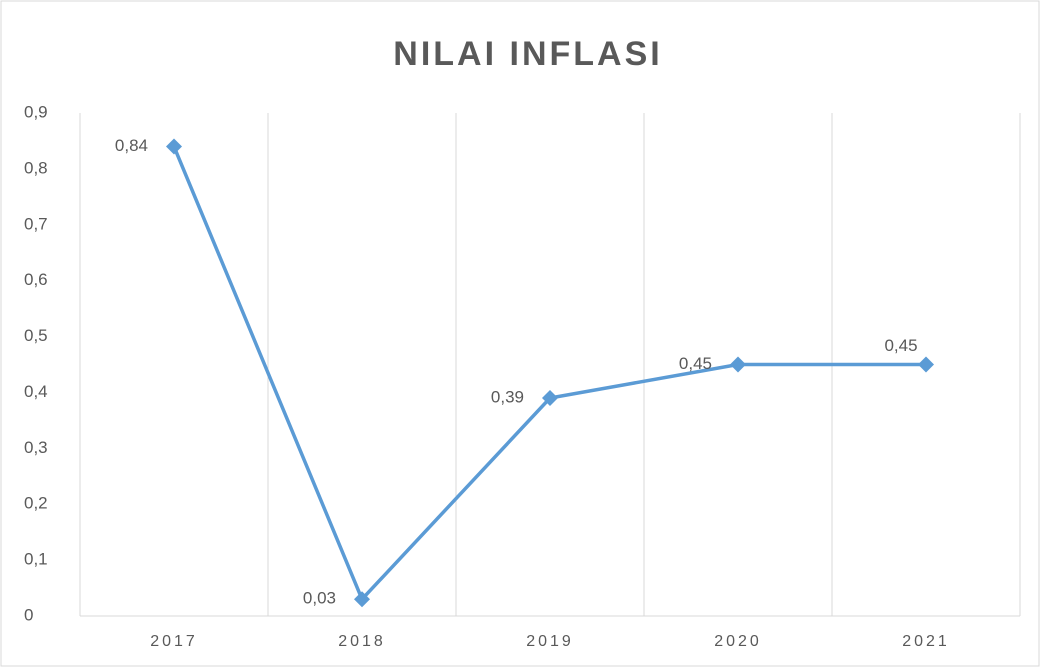 This screenshot has height=668, width=1041. I want to click on y-tick-label: 0,5, so click(36, 335).